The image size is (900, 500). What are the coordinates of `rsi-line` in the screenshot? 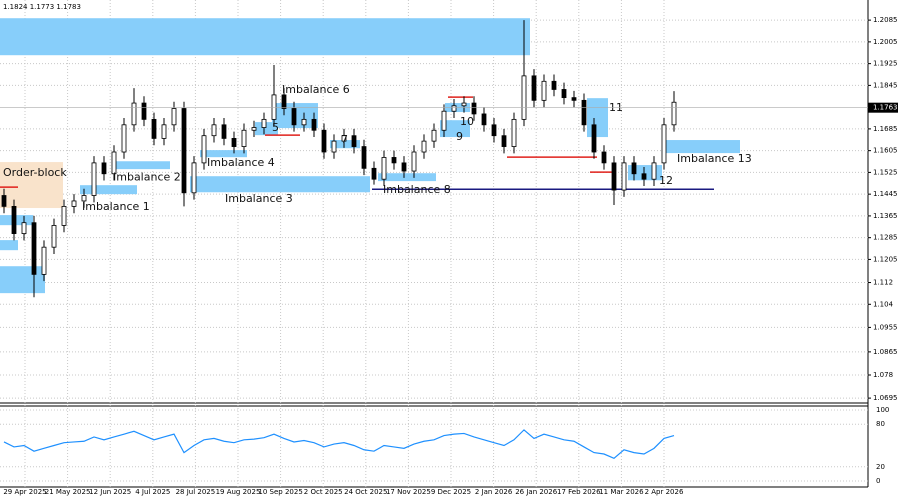 It's located at (339, 444).